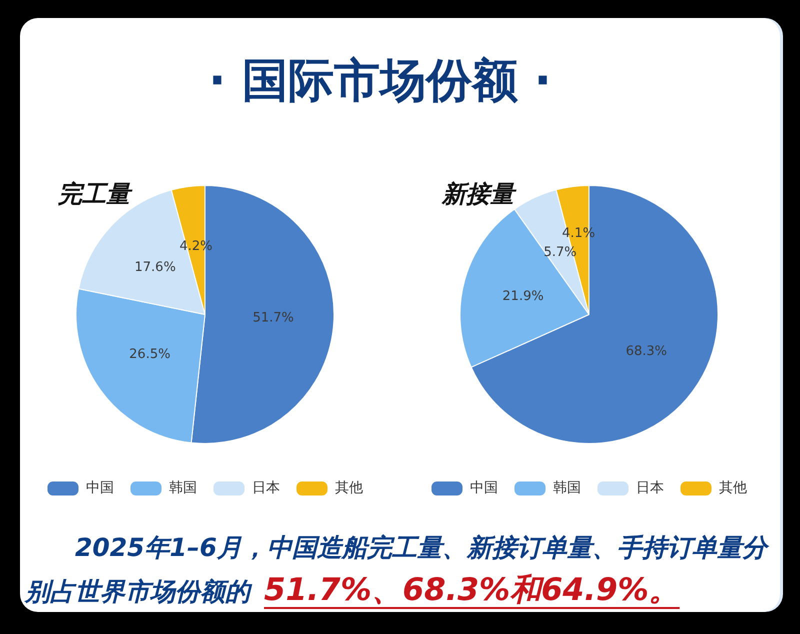 The height and width of the screenshot is (634, 800). Describe the element at coordinates (137, 592) in the screenshot. I see `text: 别占世界市场份额的` at that location.